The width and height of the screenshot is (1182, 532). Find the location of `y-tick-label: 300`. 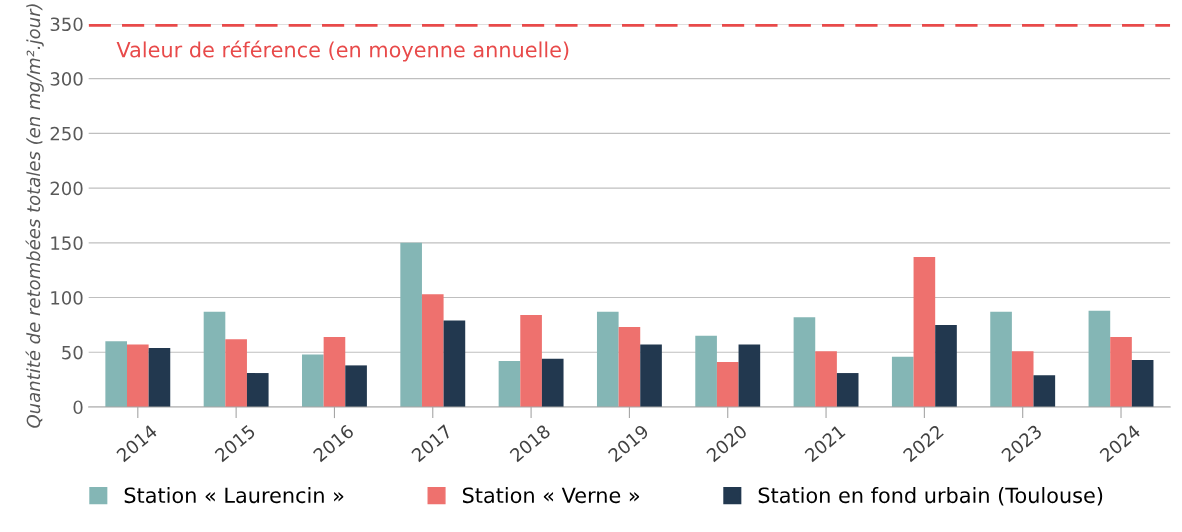

y-tick-label: 300 is located at coordinates (66, 79).